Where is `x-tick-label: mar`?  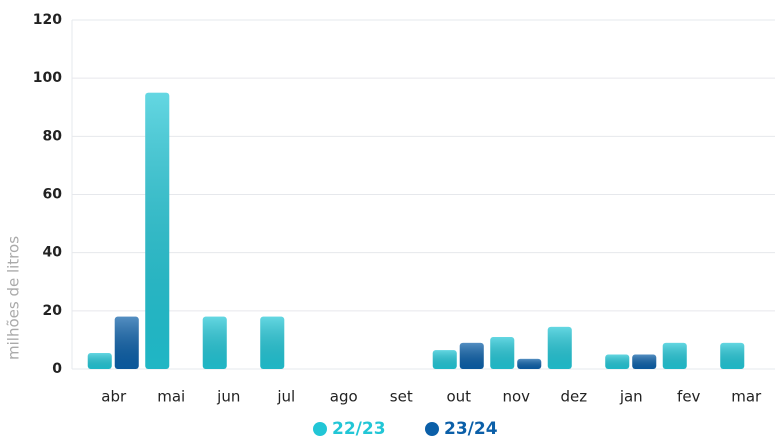
x-tick-label: mar is located at coordinates (746, 397).